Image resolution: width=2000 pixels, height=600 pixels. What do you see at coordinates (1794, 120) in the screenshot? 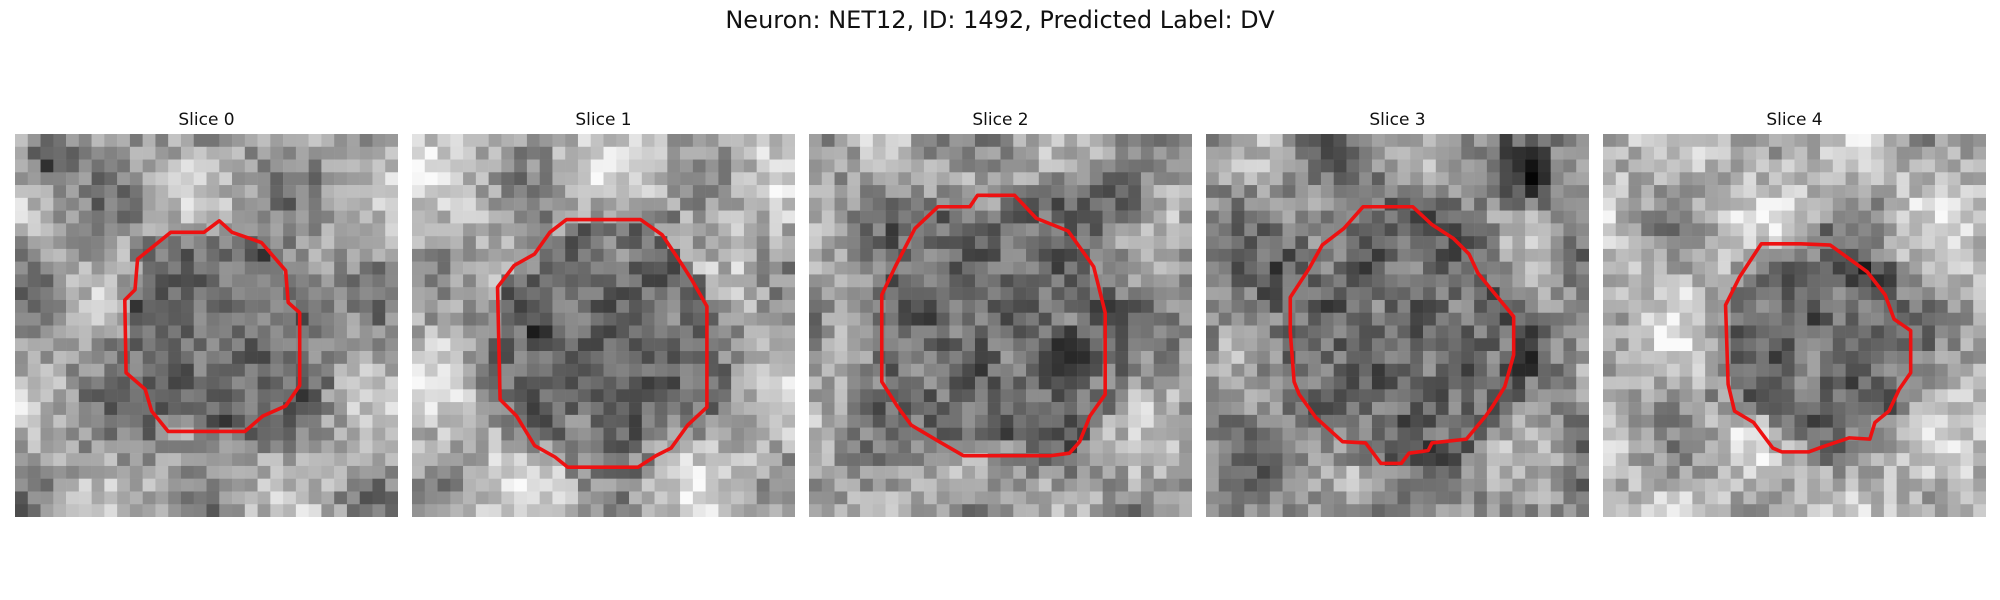
I see `slice-title-4: Slice 4` at bounding box center [1794, 120].